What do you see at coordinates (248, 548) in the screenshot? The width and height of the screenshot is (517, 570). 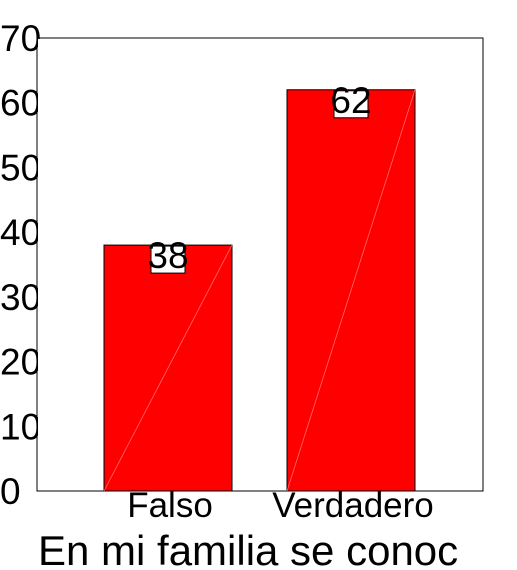 I see `x-axis-label: En mi familia se conoc` at bounding box center [248, 548].